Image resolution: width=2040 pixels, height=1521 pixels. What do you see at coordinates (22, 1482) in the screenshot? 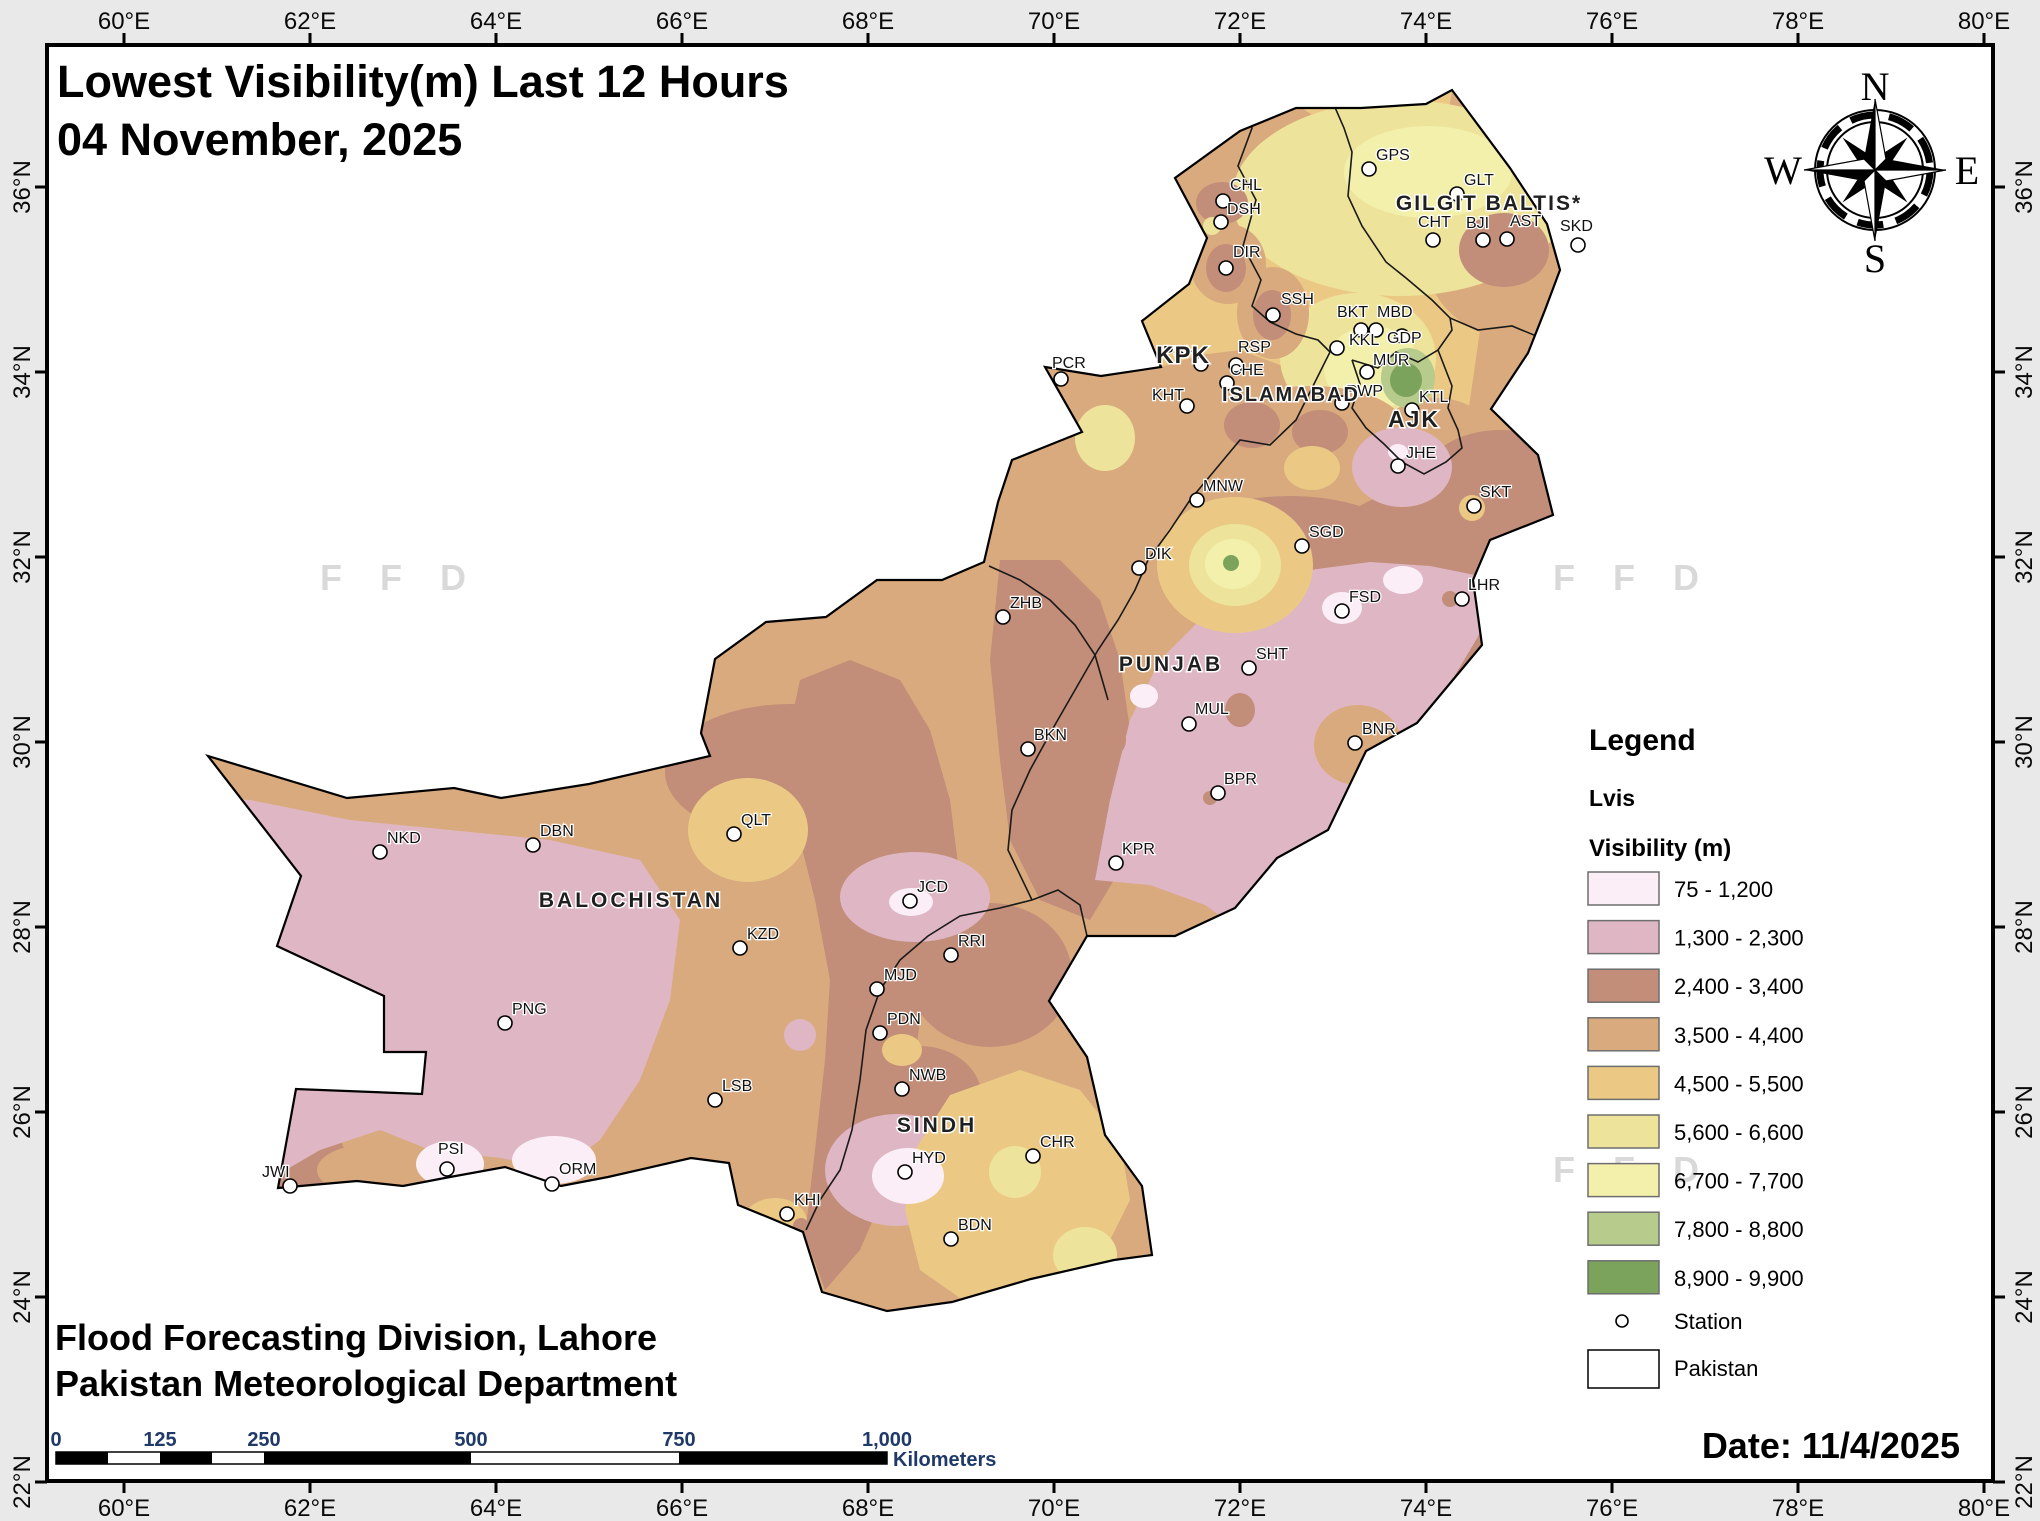
I see `lat-label-left: 22°N` at bounding box center [22, 1482].